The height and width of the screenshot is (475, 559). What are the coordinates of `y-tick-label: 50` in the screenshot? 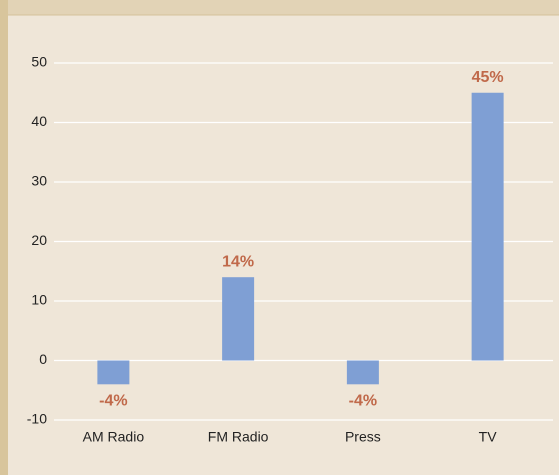 It's located at (39, 62).